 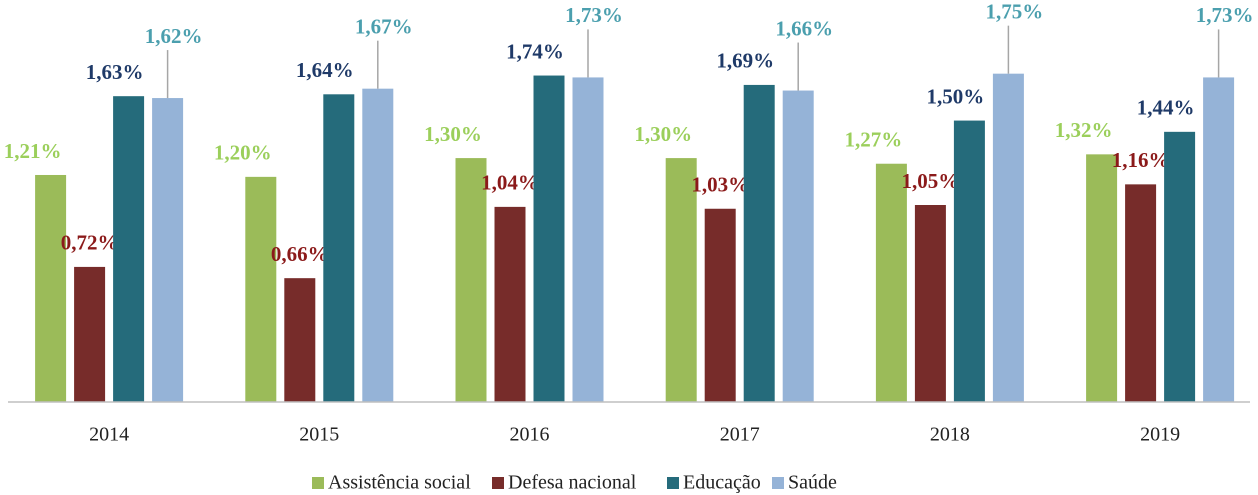 What do you see at coordinates (174, 36) in the screenshot?
I see `value-label: 1,62%` at bounding box center [174, 36].